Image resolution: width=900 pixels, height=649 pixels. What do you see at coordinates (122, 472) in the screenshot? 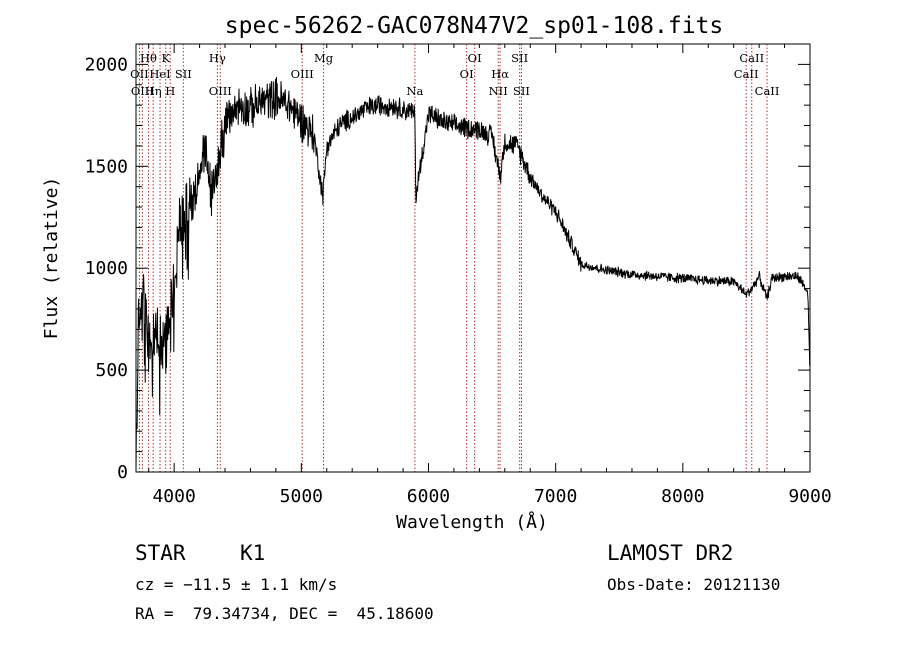
I see `y-tick-label: 0` at bounding box center [122, 472].